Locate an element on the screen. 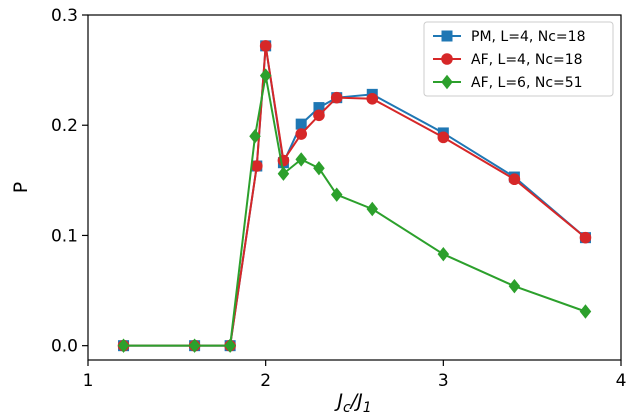 Image resolution: width=636 pixels, height=413 pixels. legend-box is located at coordinates (518, 59).